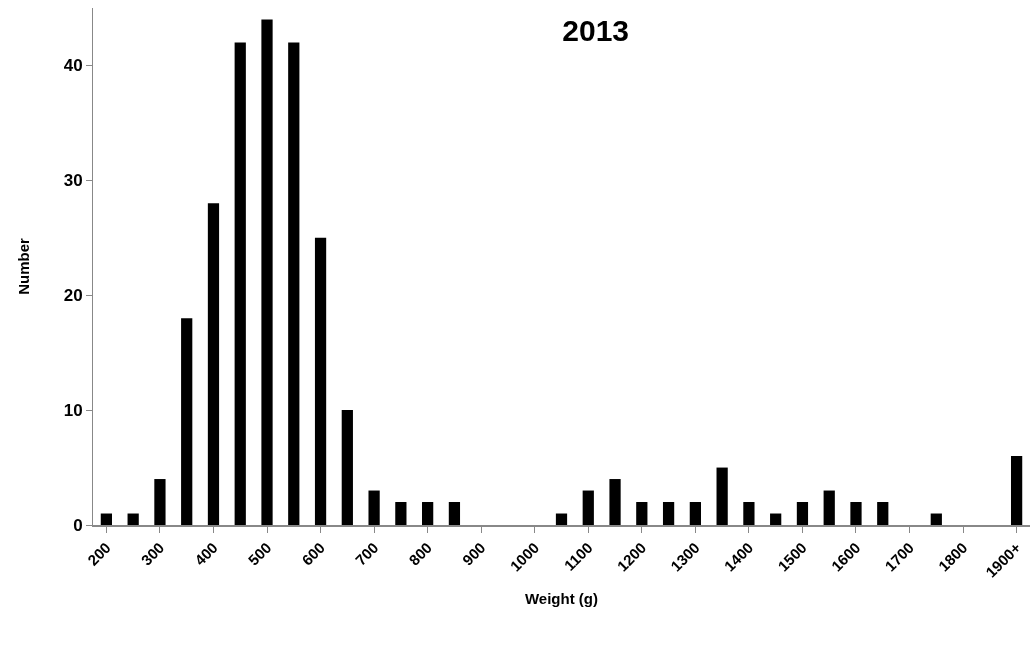 The height and width of the screenshot is (651, 1036). Describe the element at coordinates (78, 525) in the screenshot. I see `y-tick-label: 0` at that location.